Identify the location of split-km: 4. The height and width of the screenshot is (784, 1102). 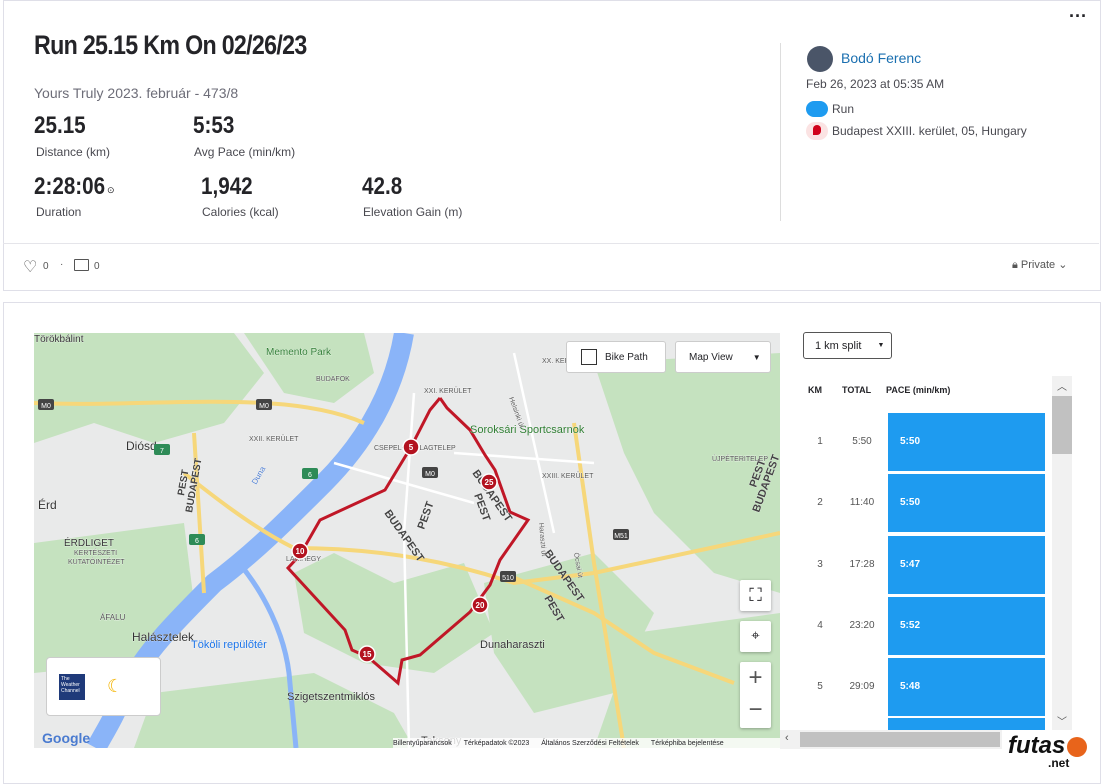
(820, 625).